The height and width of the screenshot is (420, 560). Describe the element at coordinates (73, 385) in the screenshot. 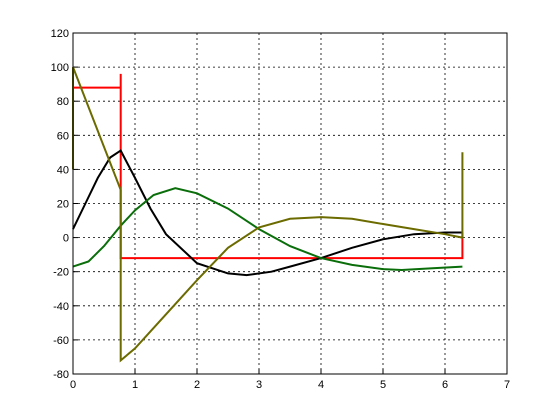

I see `x-tick-label: 0` at that location.